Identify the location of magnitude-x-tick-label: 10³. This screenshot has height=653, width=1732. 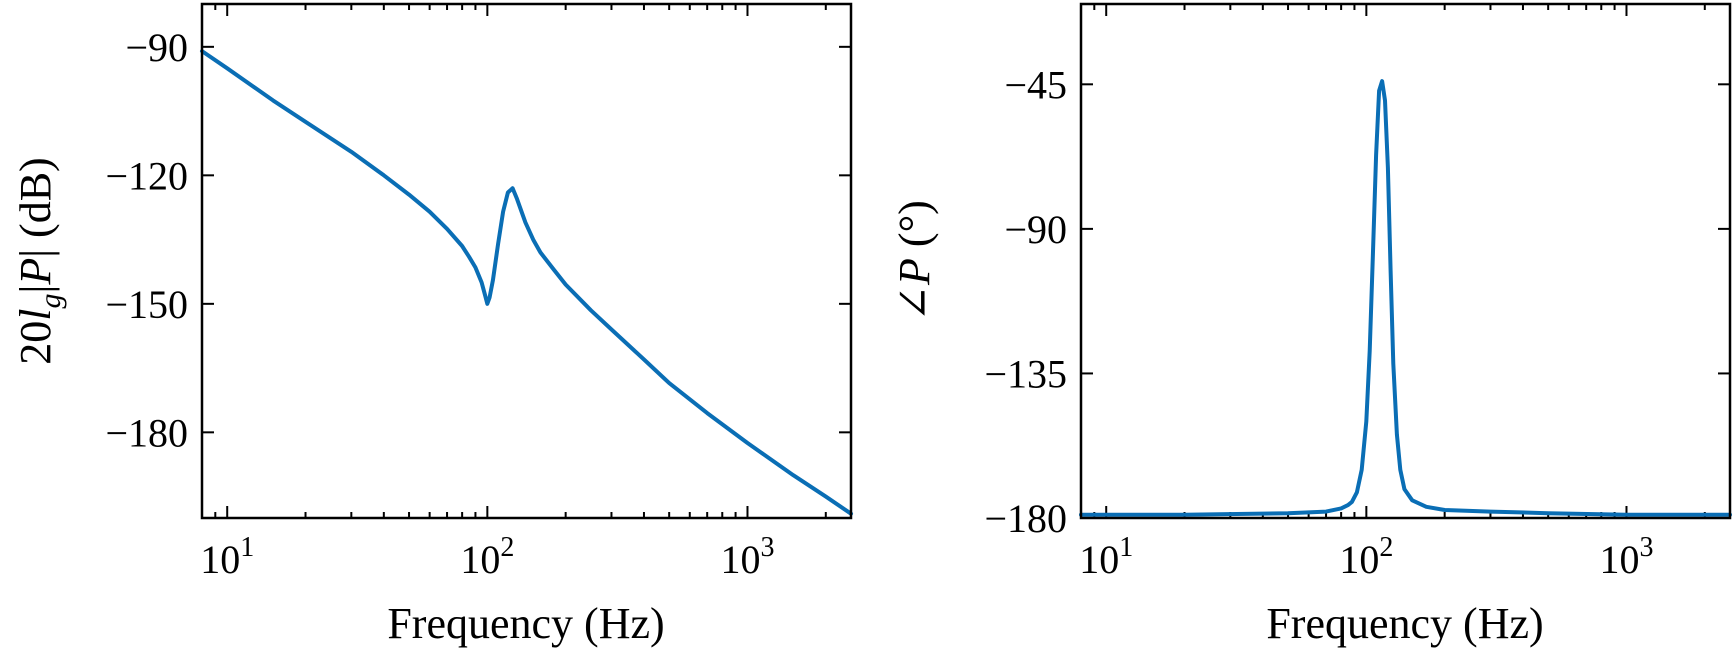
(747, 557).